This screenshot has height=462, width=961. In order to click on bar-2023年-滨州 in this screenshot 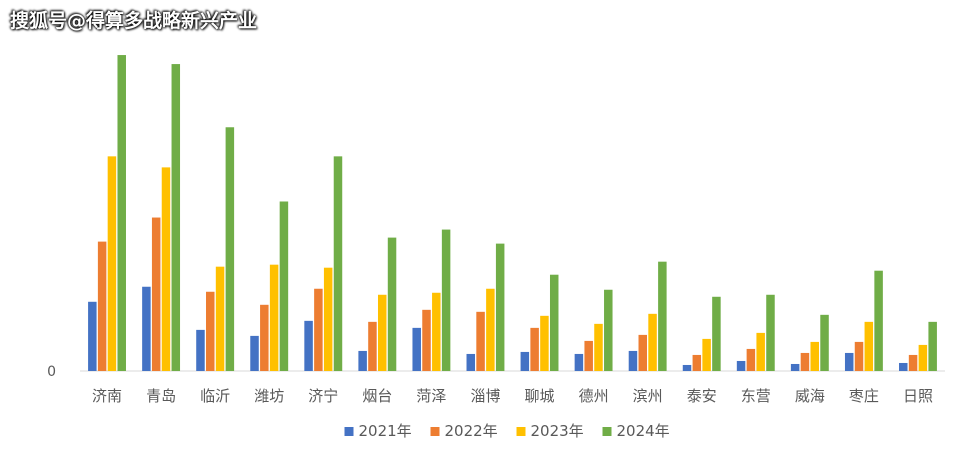, I will do `click(652, 342)`.